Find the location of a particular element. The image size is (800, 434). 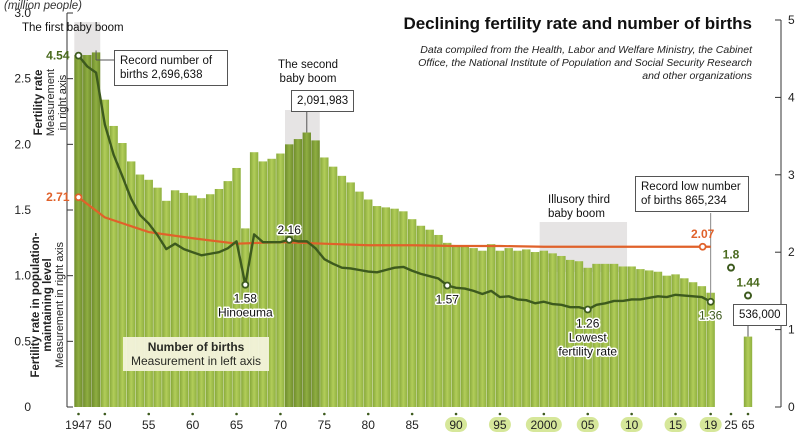

label-replacement-2019: 2.07 is located at coordinates (703, 234).